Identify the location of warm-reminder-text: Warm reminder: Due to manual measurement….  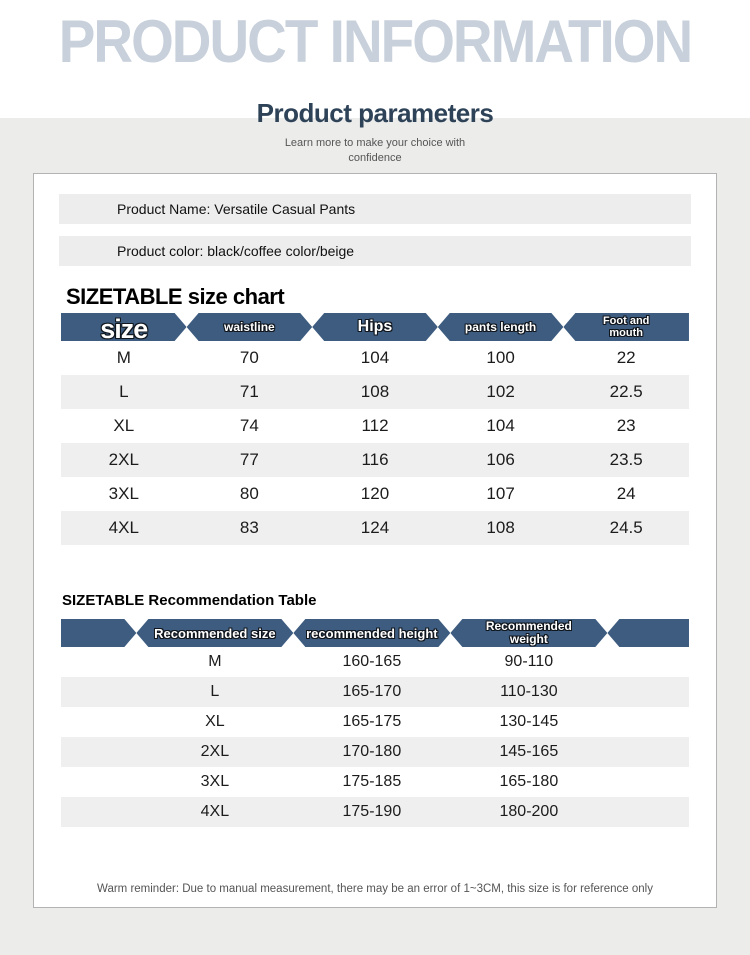
(375, 889).